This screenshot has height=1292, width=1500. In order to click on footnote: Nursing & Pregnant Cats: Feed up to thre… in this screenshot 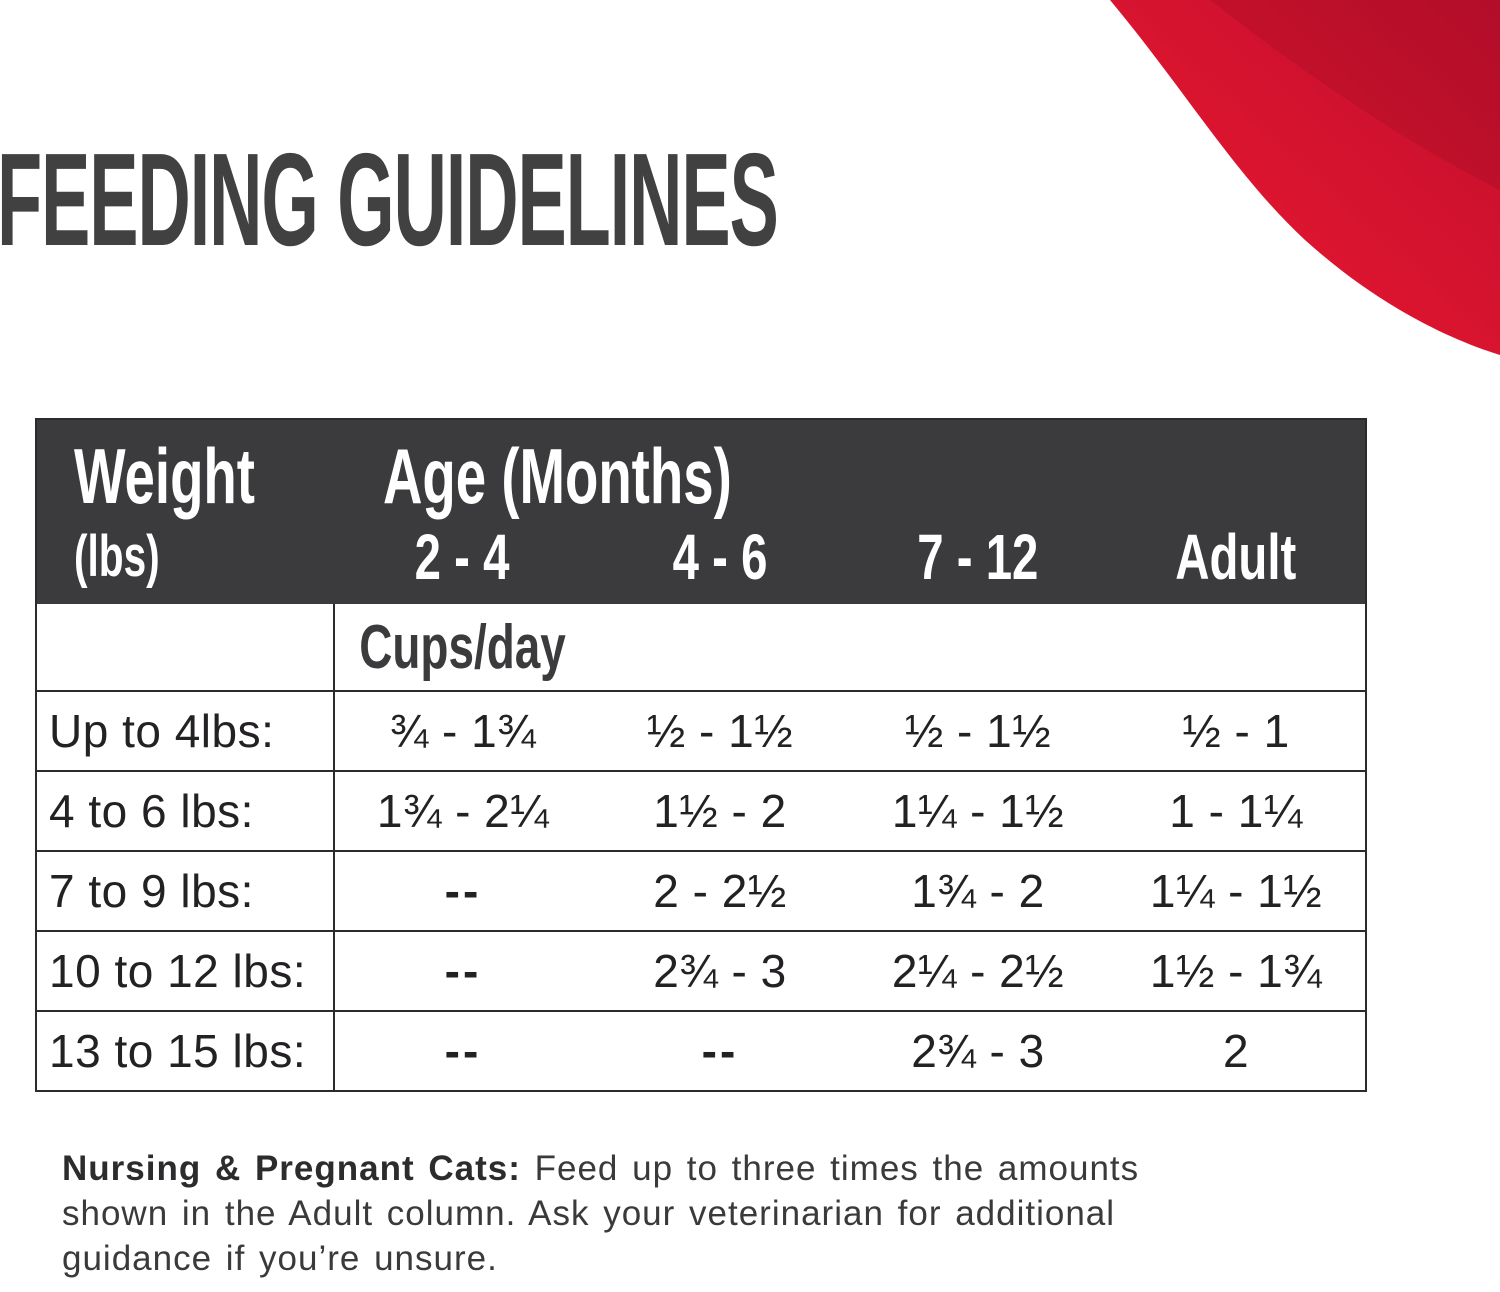, I will do `click(727, 1213)`.